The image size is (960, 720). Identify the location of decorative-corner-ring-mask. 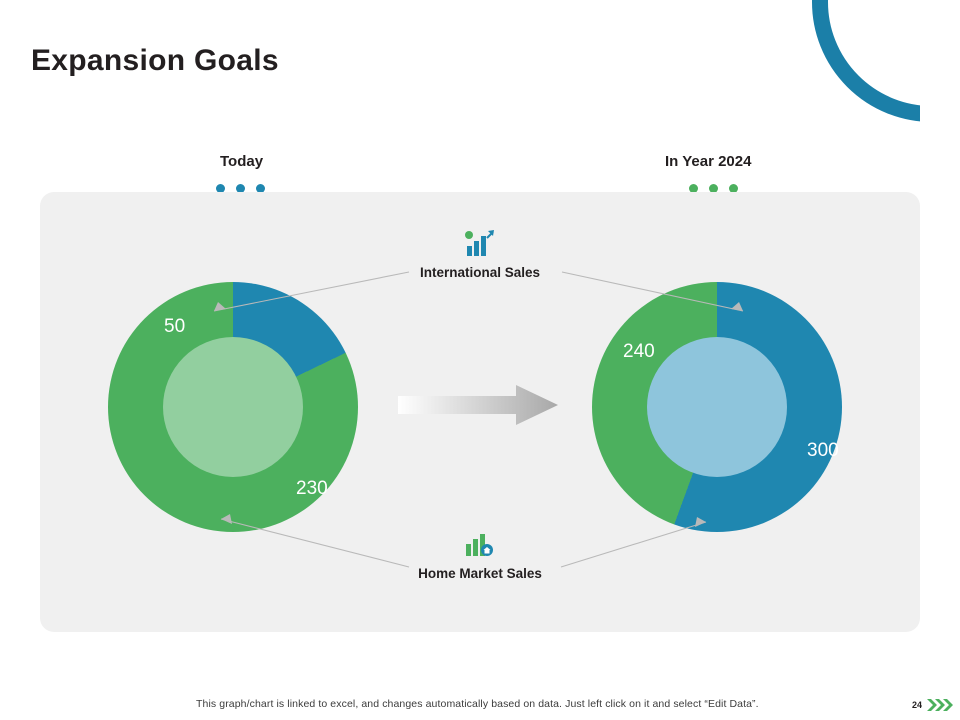
(940, 65).